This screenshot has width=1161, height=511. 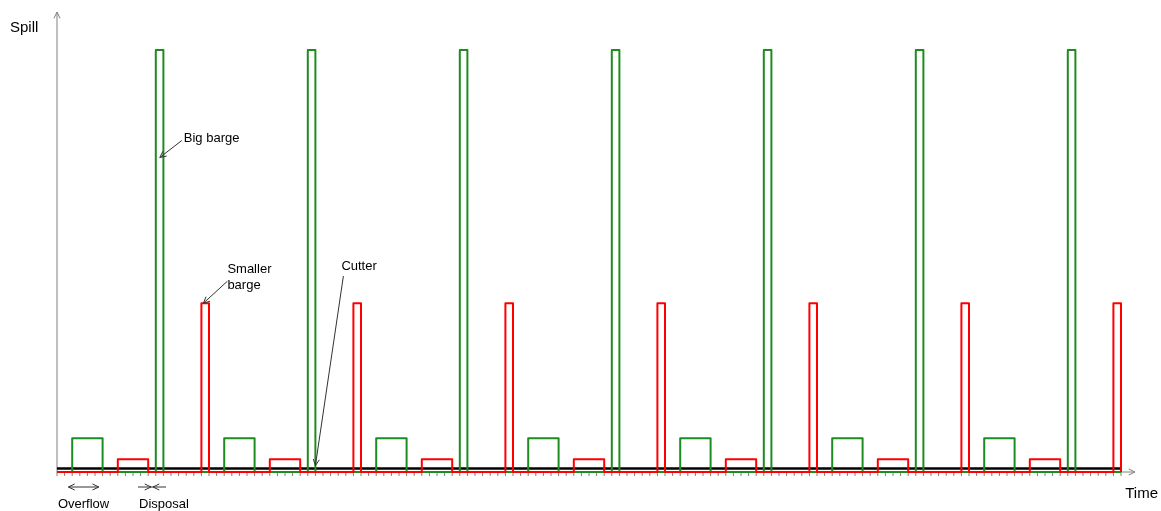 I want to click on x-axis-title: Time, so click(x=1141, y=492).